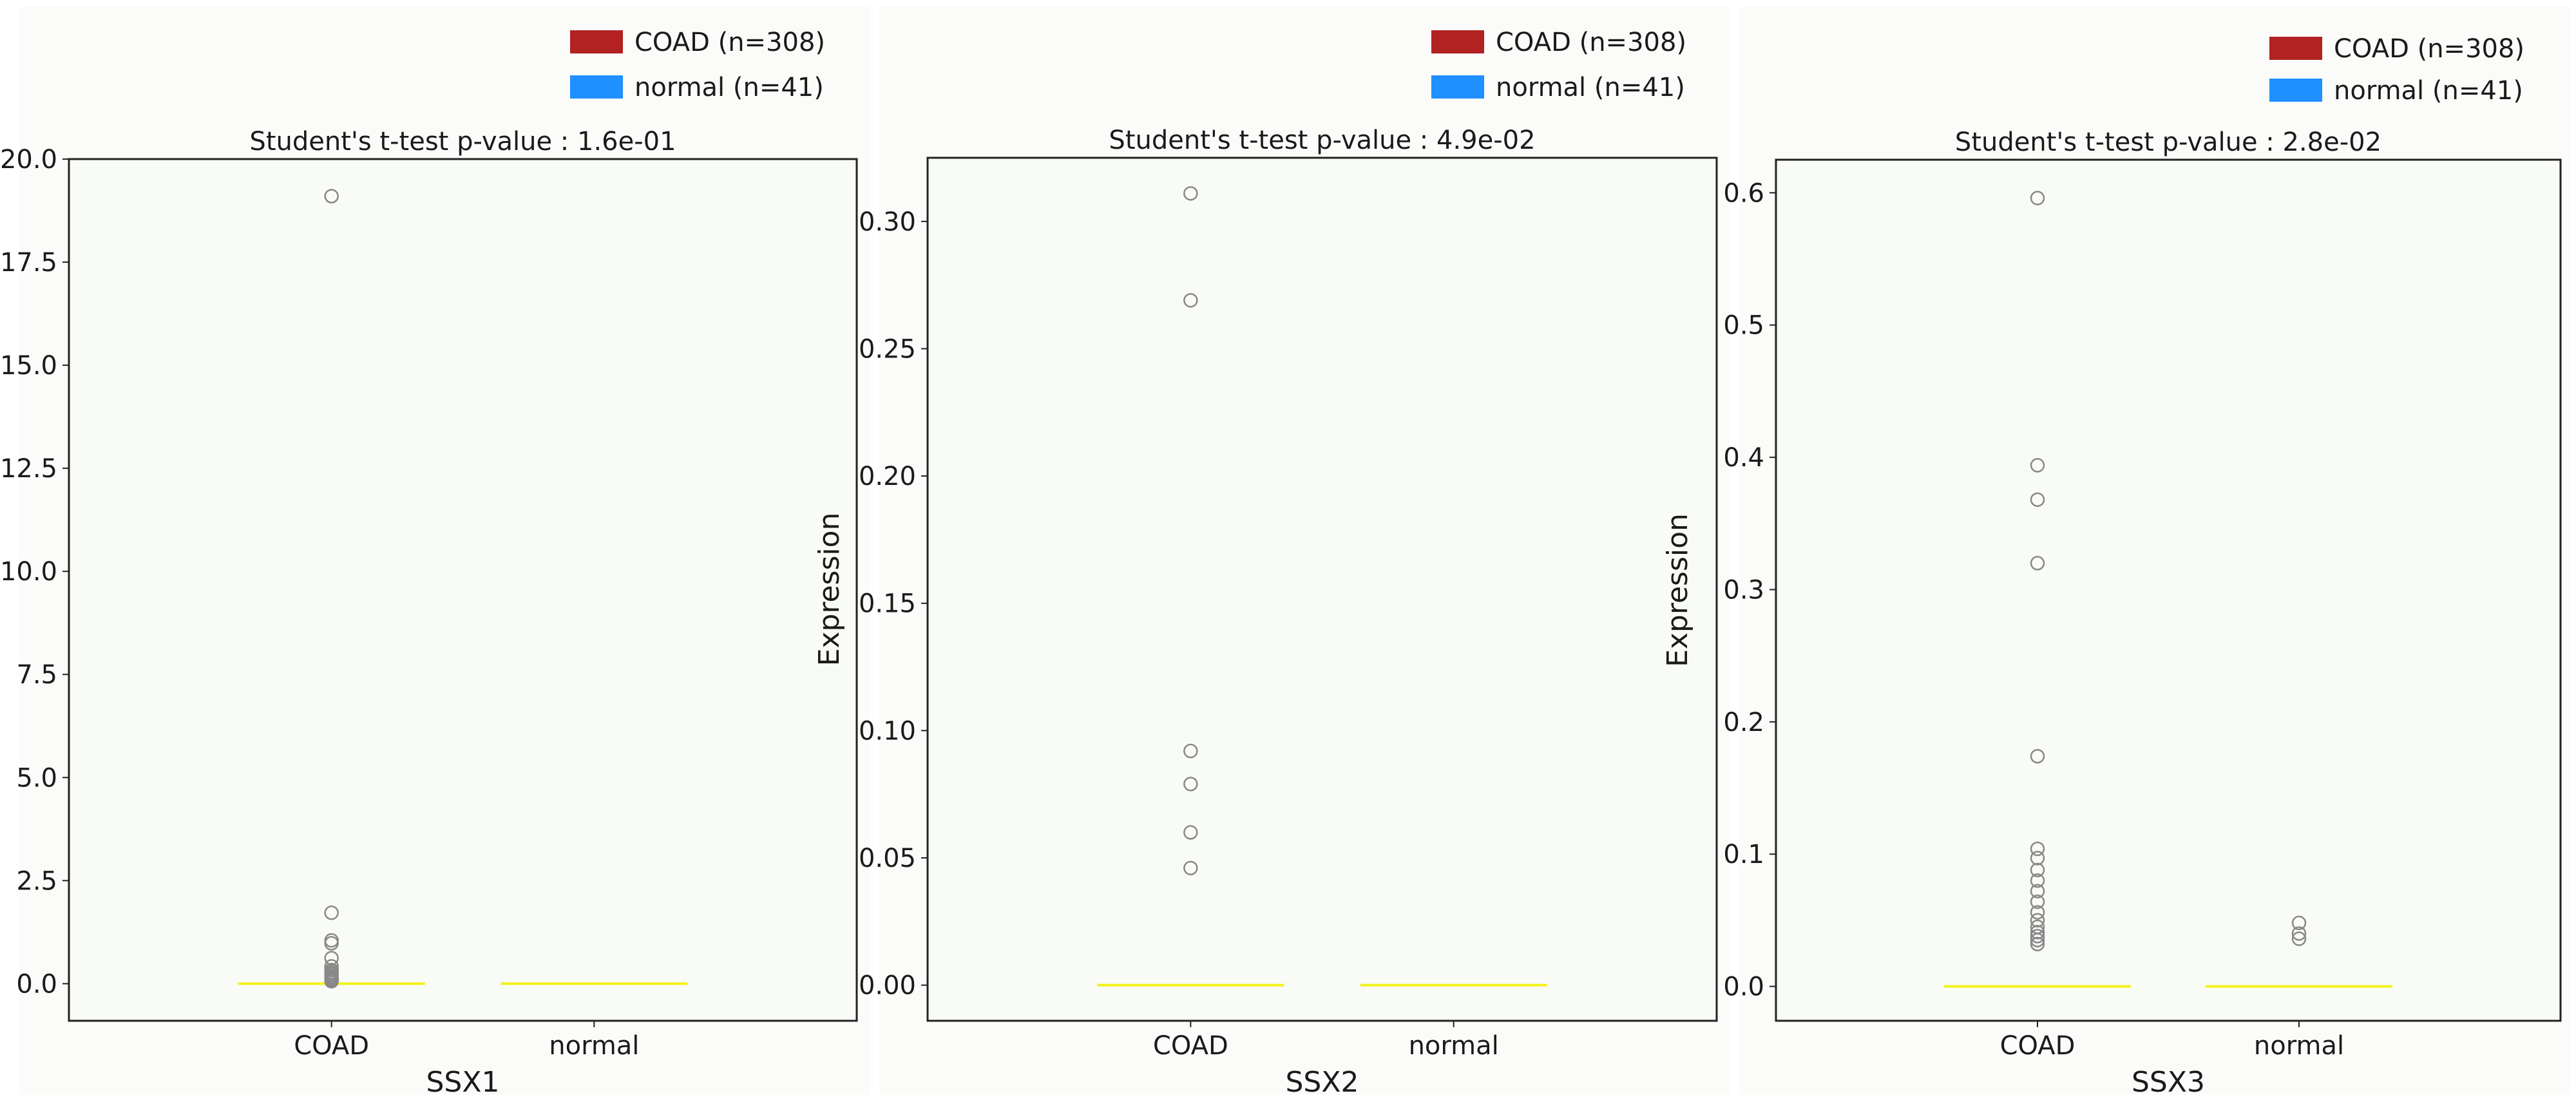 Image resolution: width=2576 pixels, height=1100 pixels. Describe the element at coordinates (462, 142) in the screenshot. I see `plot-title: Student's t-test p-value : 1.6e-01` at that location.